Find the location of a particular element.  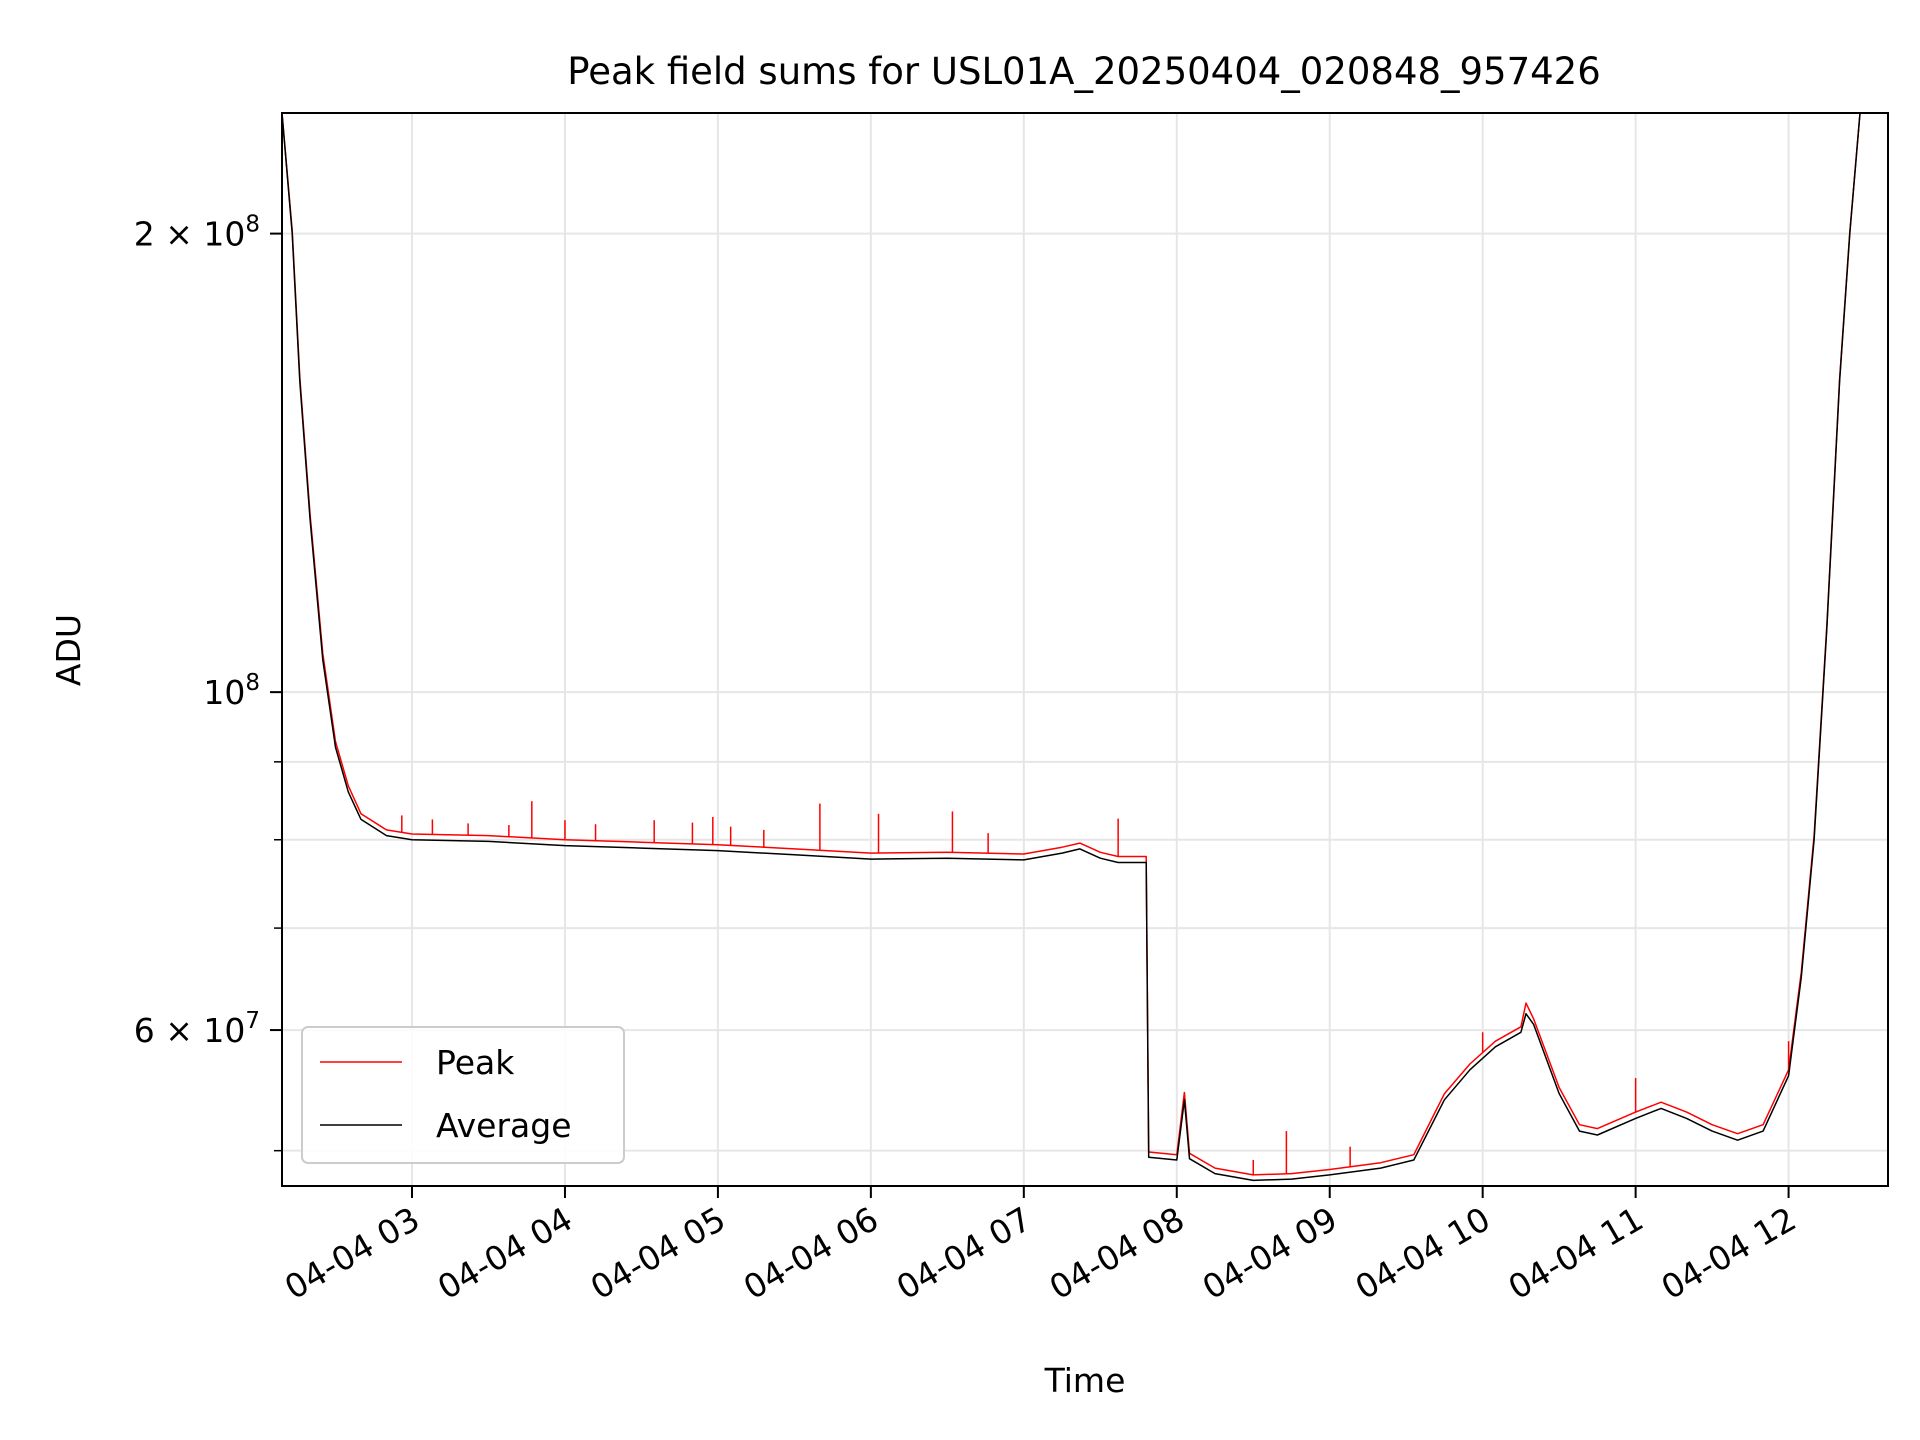

y-tick-label: 6 × 107 is located at coordinates (197, 1029).